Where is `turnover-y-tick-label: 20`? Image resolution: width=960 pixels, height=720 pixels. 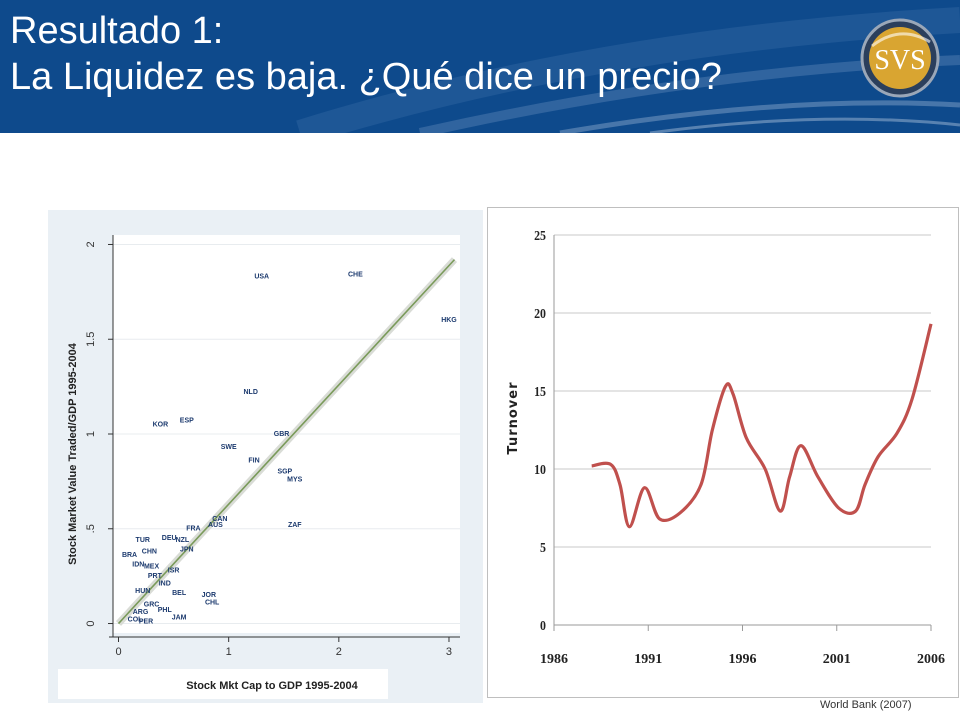 turnover-y-tick-label: 20 is located at coordinates (540, 313).